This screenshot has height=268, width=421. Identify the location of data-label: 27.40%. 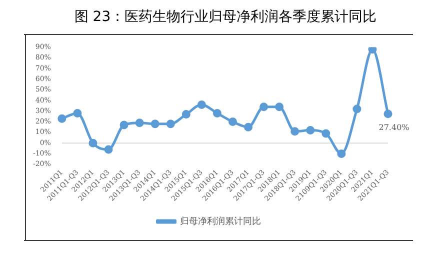
(394, 127).